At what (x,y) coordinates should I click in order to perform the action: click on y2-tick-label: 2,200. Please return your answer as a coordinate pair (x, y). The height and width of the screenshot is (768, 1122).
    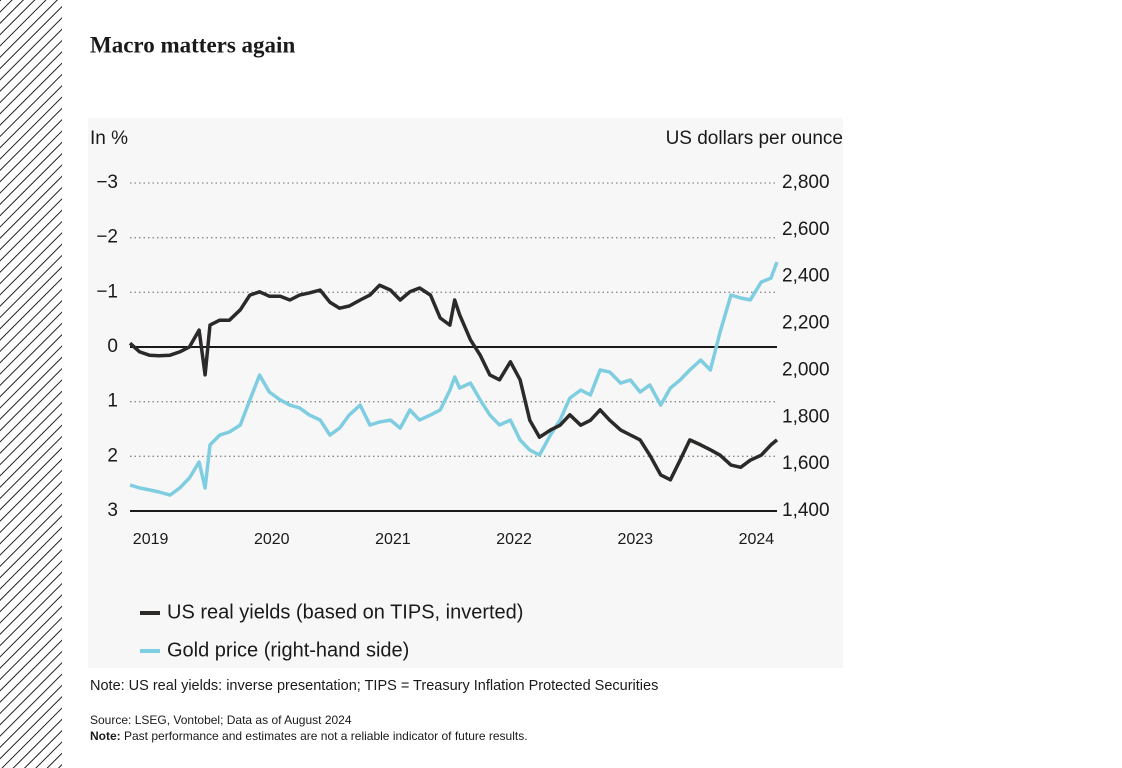
    Looking at the image, I should click on (806, 323).